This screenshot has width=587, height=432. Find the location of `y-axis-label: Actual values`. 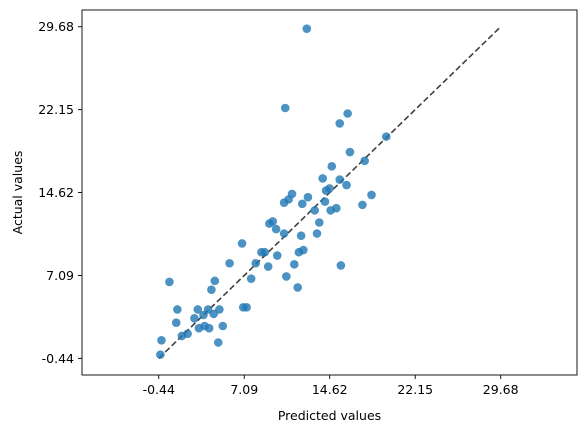

y-axis-label: Actual values is located at coordinates (17, 193).